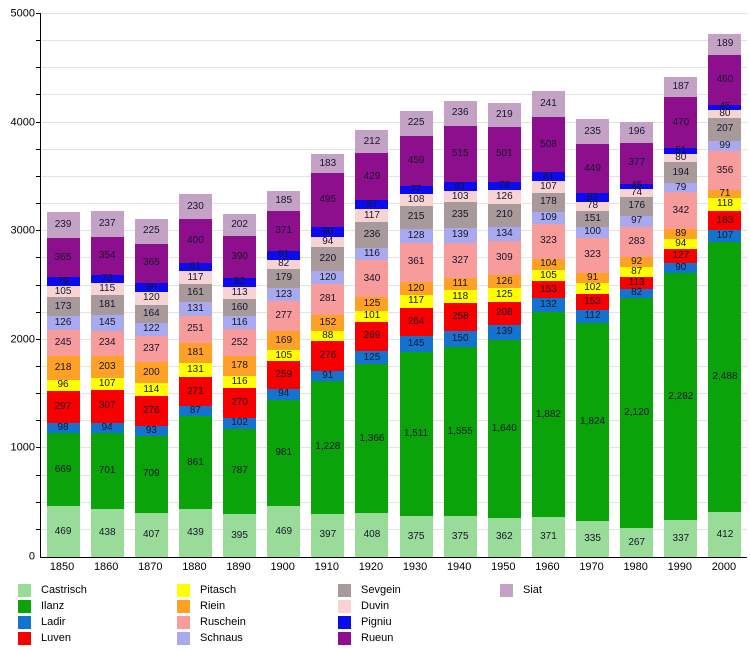  Describe the element at coordinates (416, 262) in the screenshot. I see `segment-value: 361` at that location.